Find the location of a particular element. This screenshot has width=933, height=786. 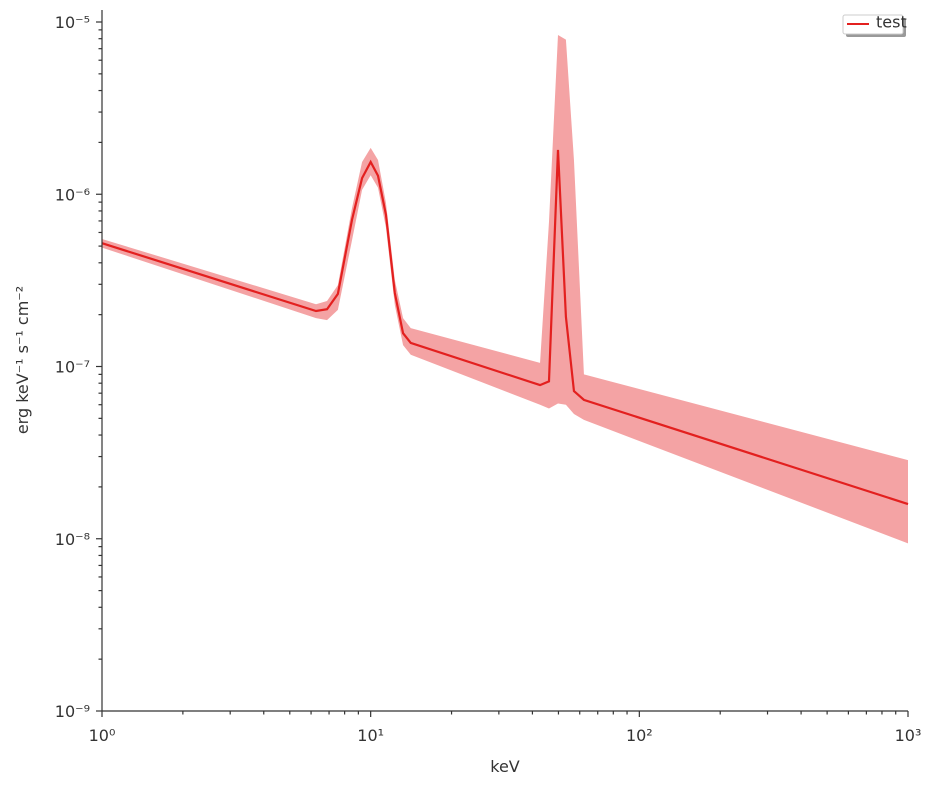

y-tick-label: 10⁻⁵ is located at coordinates (72, 22).